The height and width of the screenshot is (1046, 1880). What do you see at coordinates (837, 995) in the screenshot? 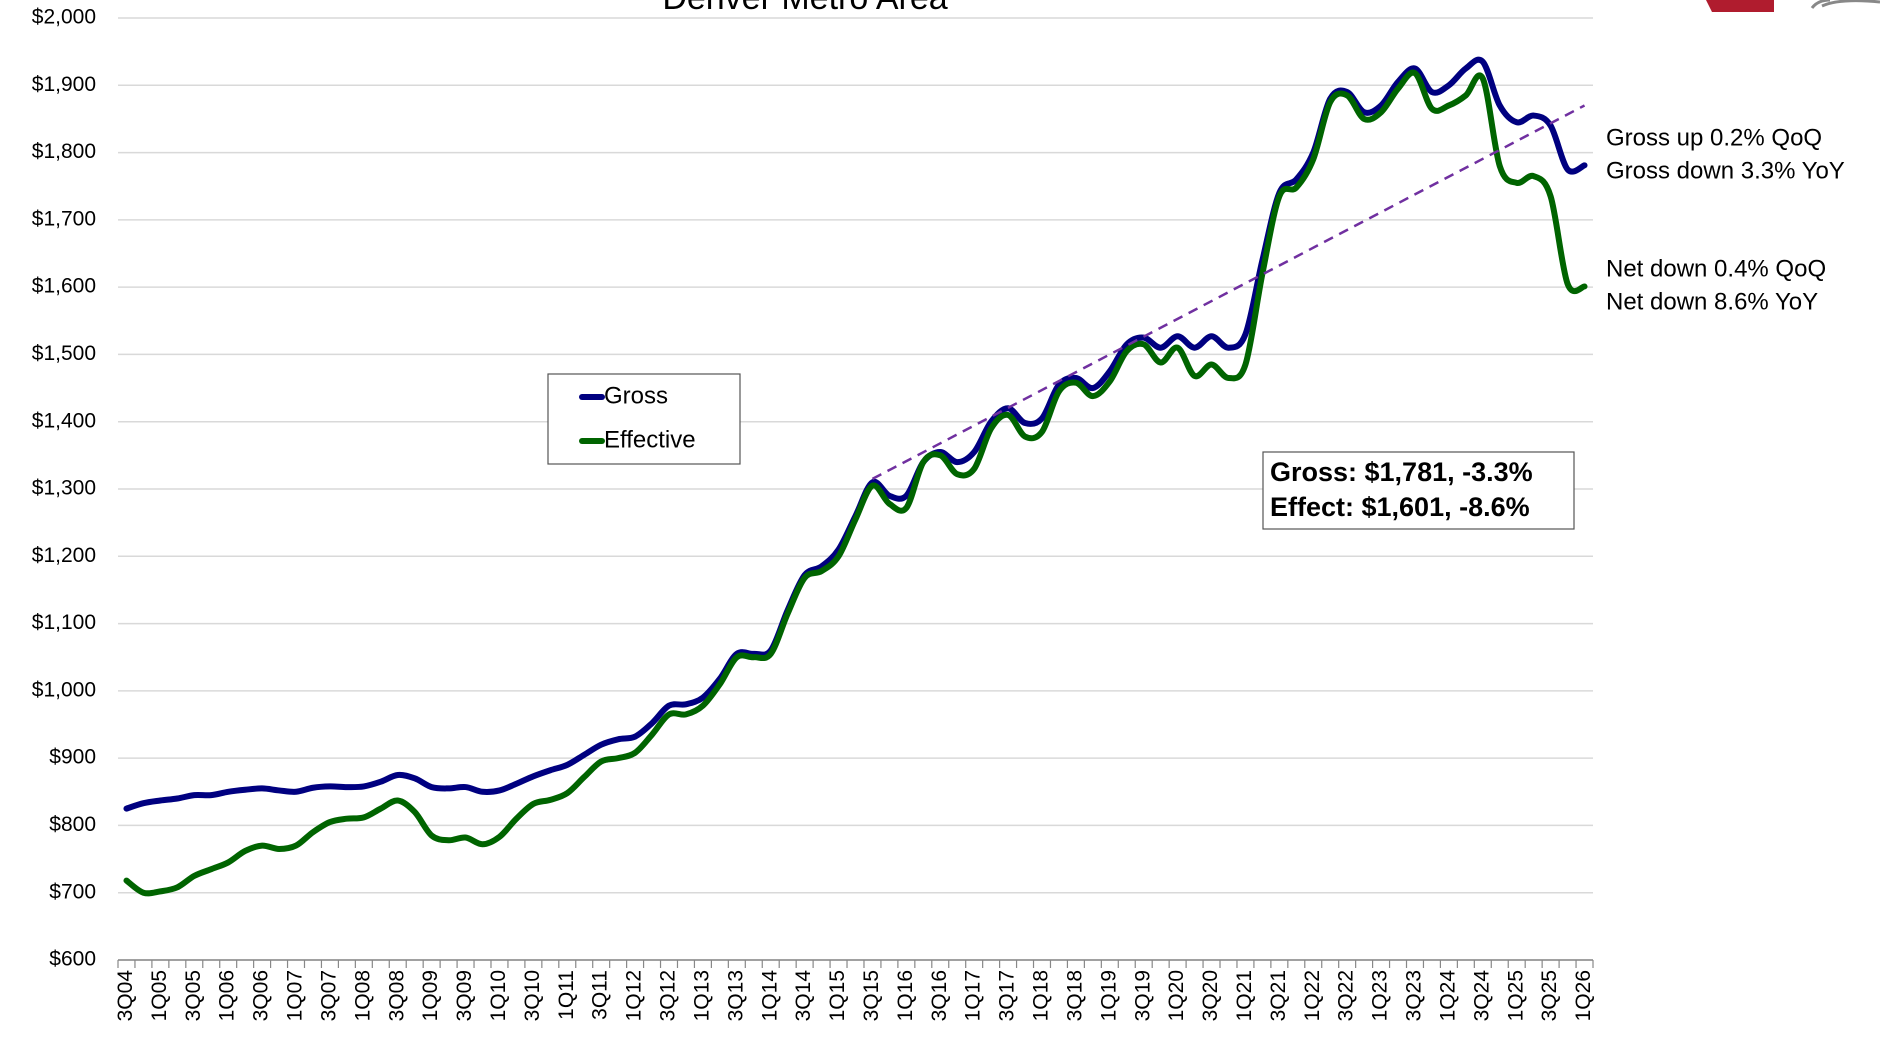
I see `x-tick-label: 1Q15` at bounding box center [837, 995].